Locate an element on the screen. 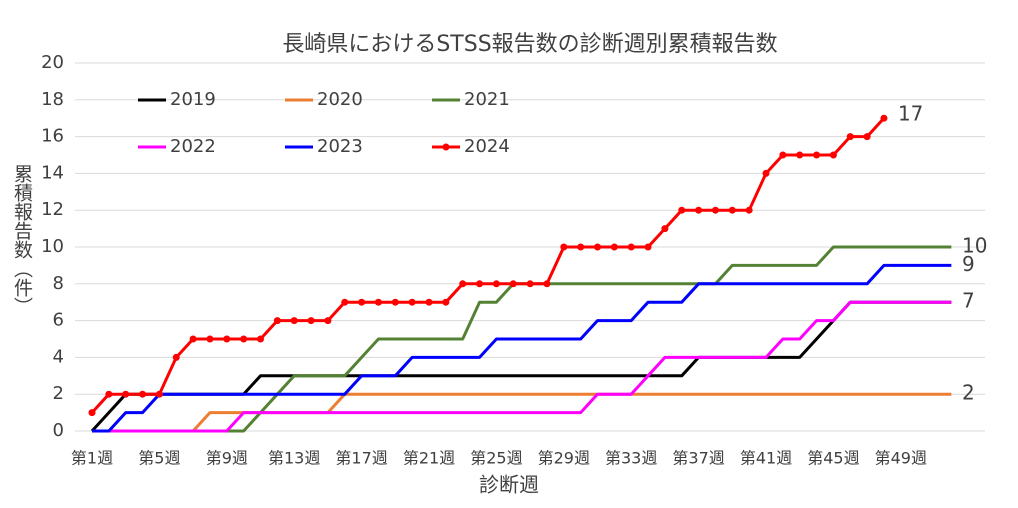 The height and width of the screenshot is (508, 1018). y-tick-label: 4 is located at coordinates (58, 356).